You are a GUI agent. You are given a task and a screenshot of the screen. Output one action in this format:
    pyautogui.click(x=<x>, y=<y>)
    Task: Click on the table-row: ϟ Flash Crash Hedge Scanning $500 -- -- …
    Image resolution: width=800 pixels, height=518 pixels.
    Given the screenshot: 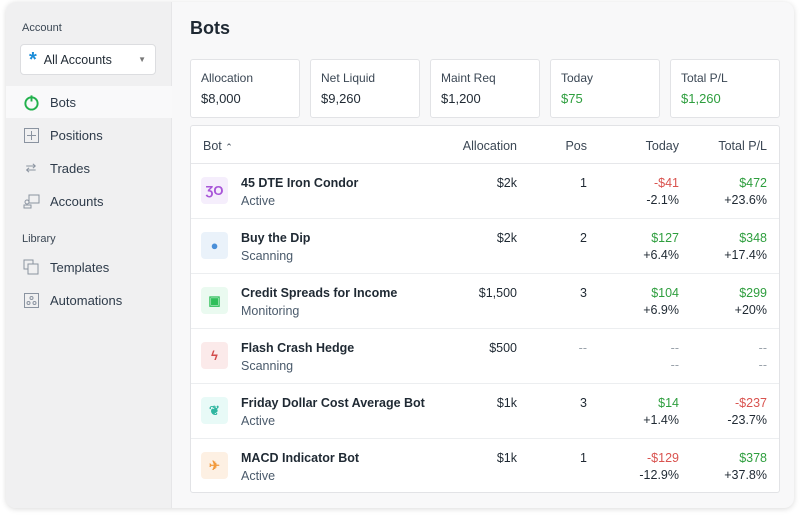 What is the action you would take?
    pyautogui.click(x=485, y=356)
    